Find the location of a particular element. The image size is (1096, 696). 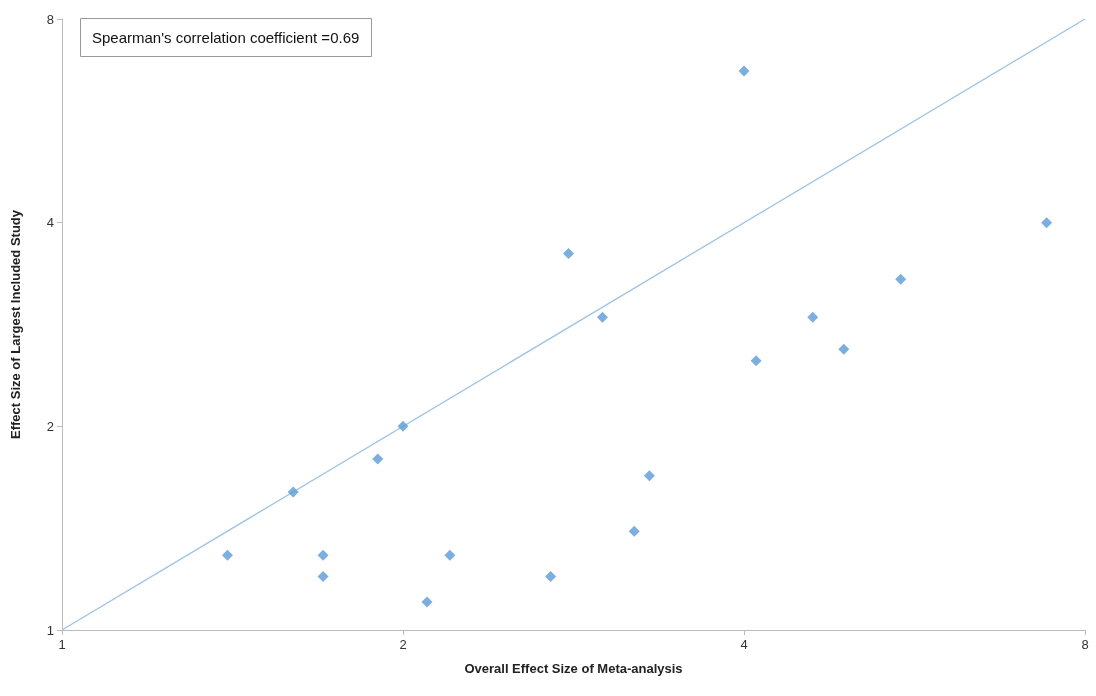

y-tick-label: 4 is located at coordinates (50, 223).